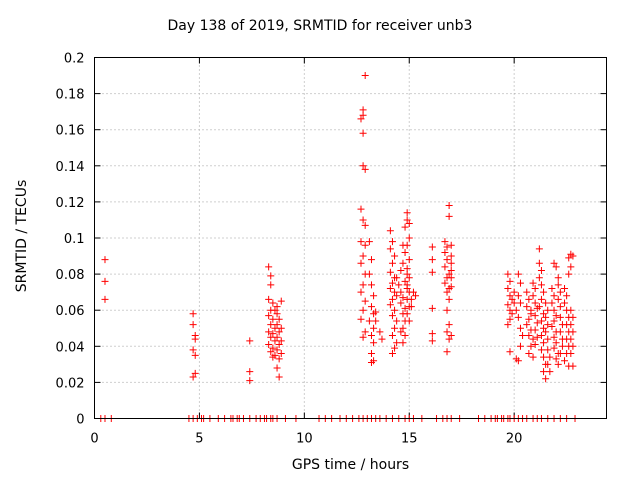 The image size is (640, 480). I want to click on x-tick-label: 0, so click(94, 439).